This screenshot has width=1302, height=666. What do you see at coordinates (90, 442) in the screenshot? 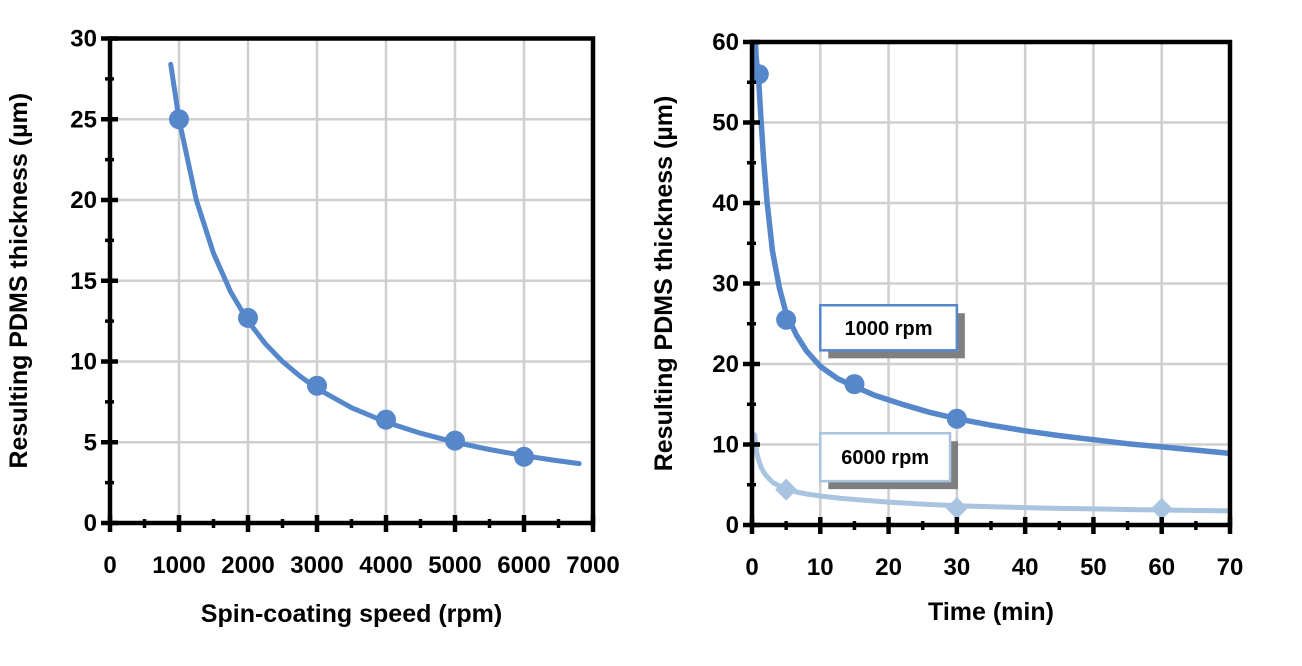
I see `y-tick-label: 5` at bounding box center [90, 442].